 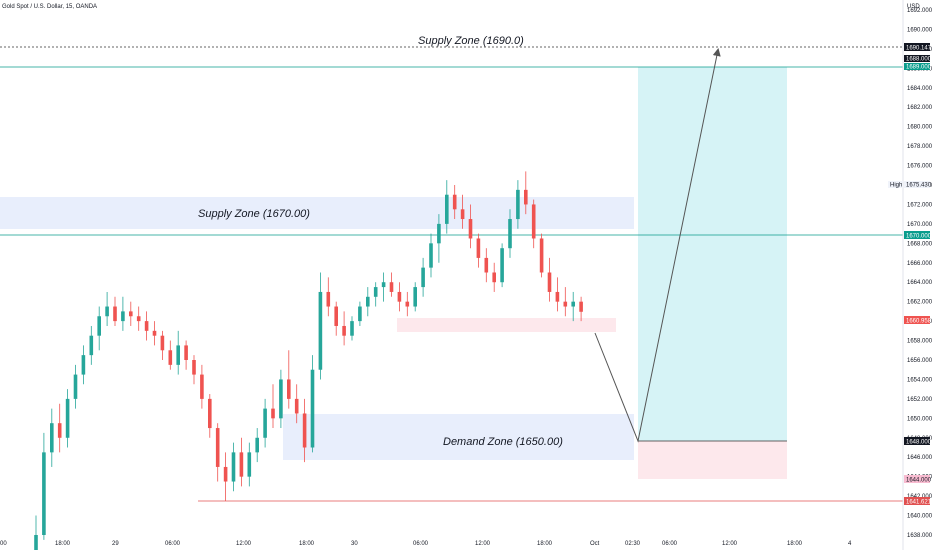 I want to click on tag-target-a-bg, so click(x=917, y=58).